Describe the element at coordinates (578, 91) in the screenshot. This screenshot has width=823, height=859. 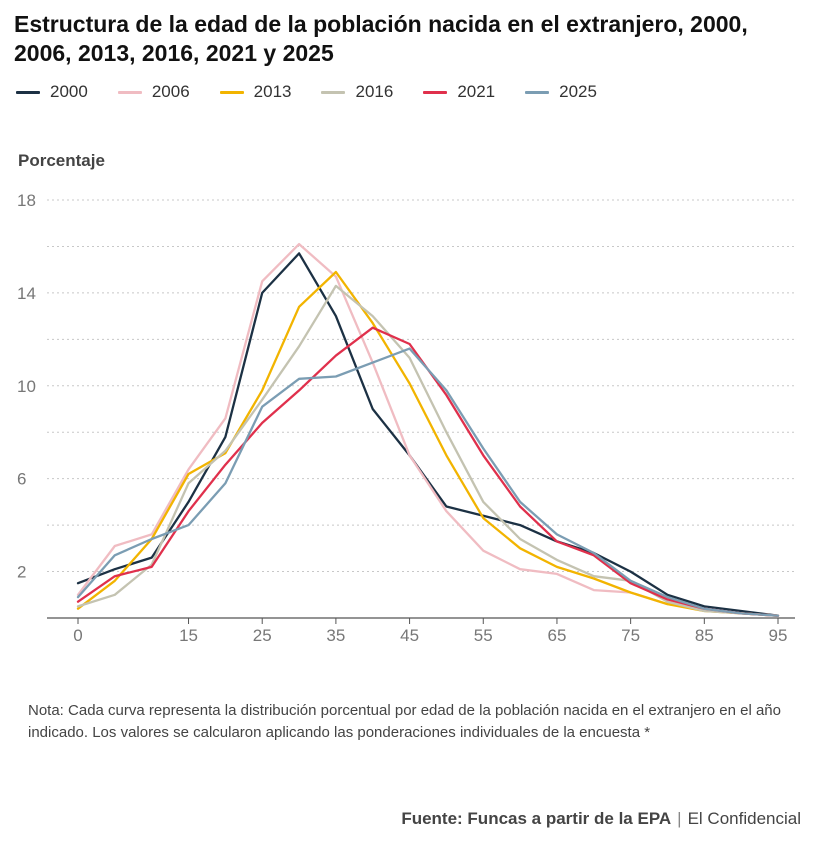
I see `legend-label: 2025` at that location.